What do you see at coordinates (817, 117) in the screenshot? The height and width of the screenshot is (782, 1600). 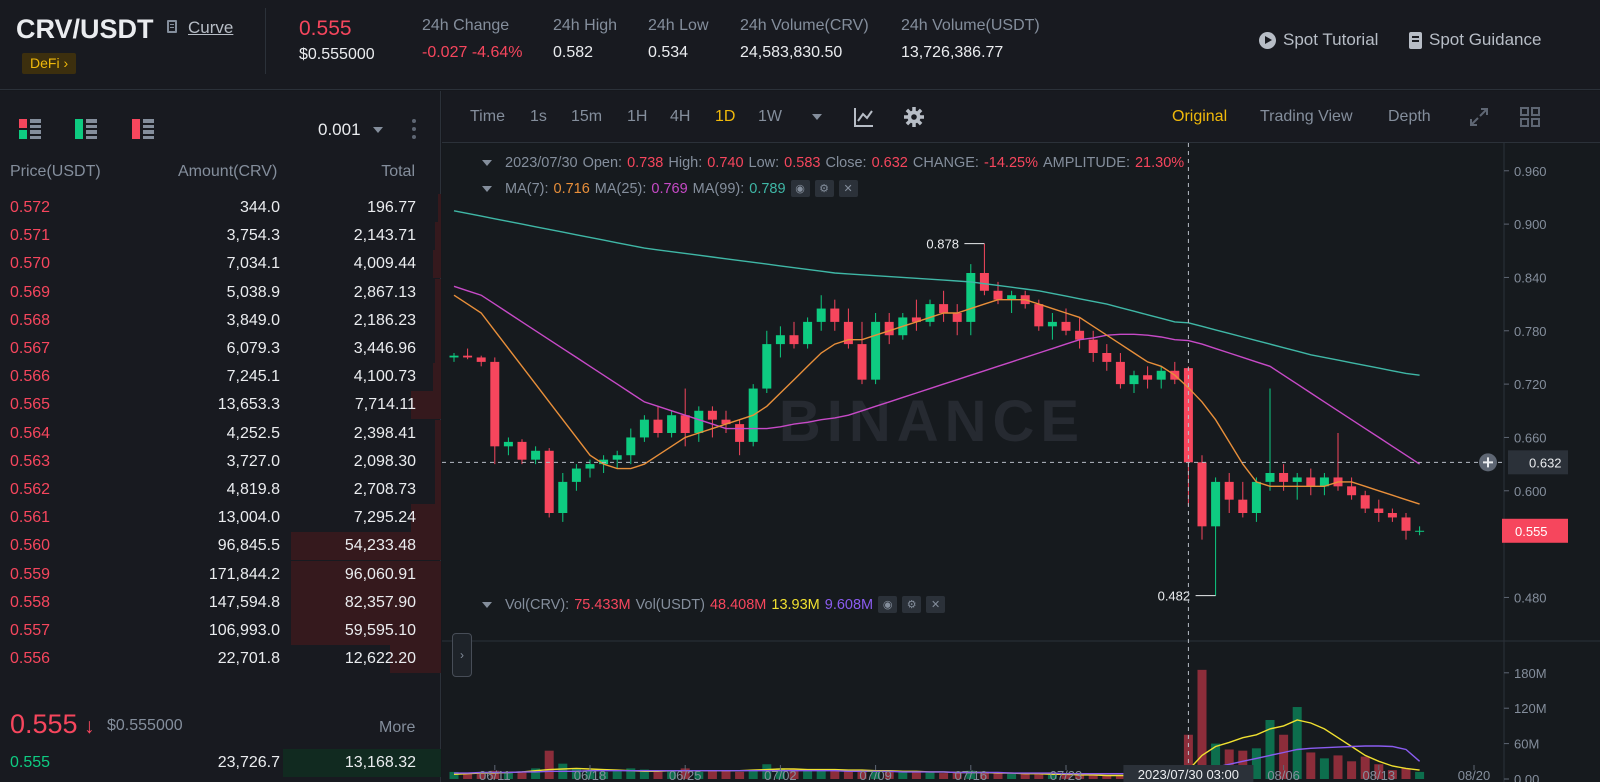 I see `more-intervals-chevron-icon` at bounding box center [817, 117].